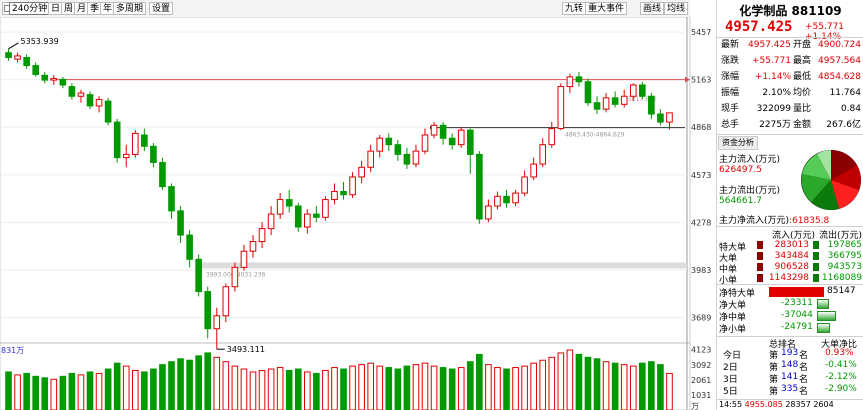  Describe the element at coordinates (794, 236) in the screenshot. I see `flow-in-header: 流入(万元)` at that location.